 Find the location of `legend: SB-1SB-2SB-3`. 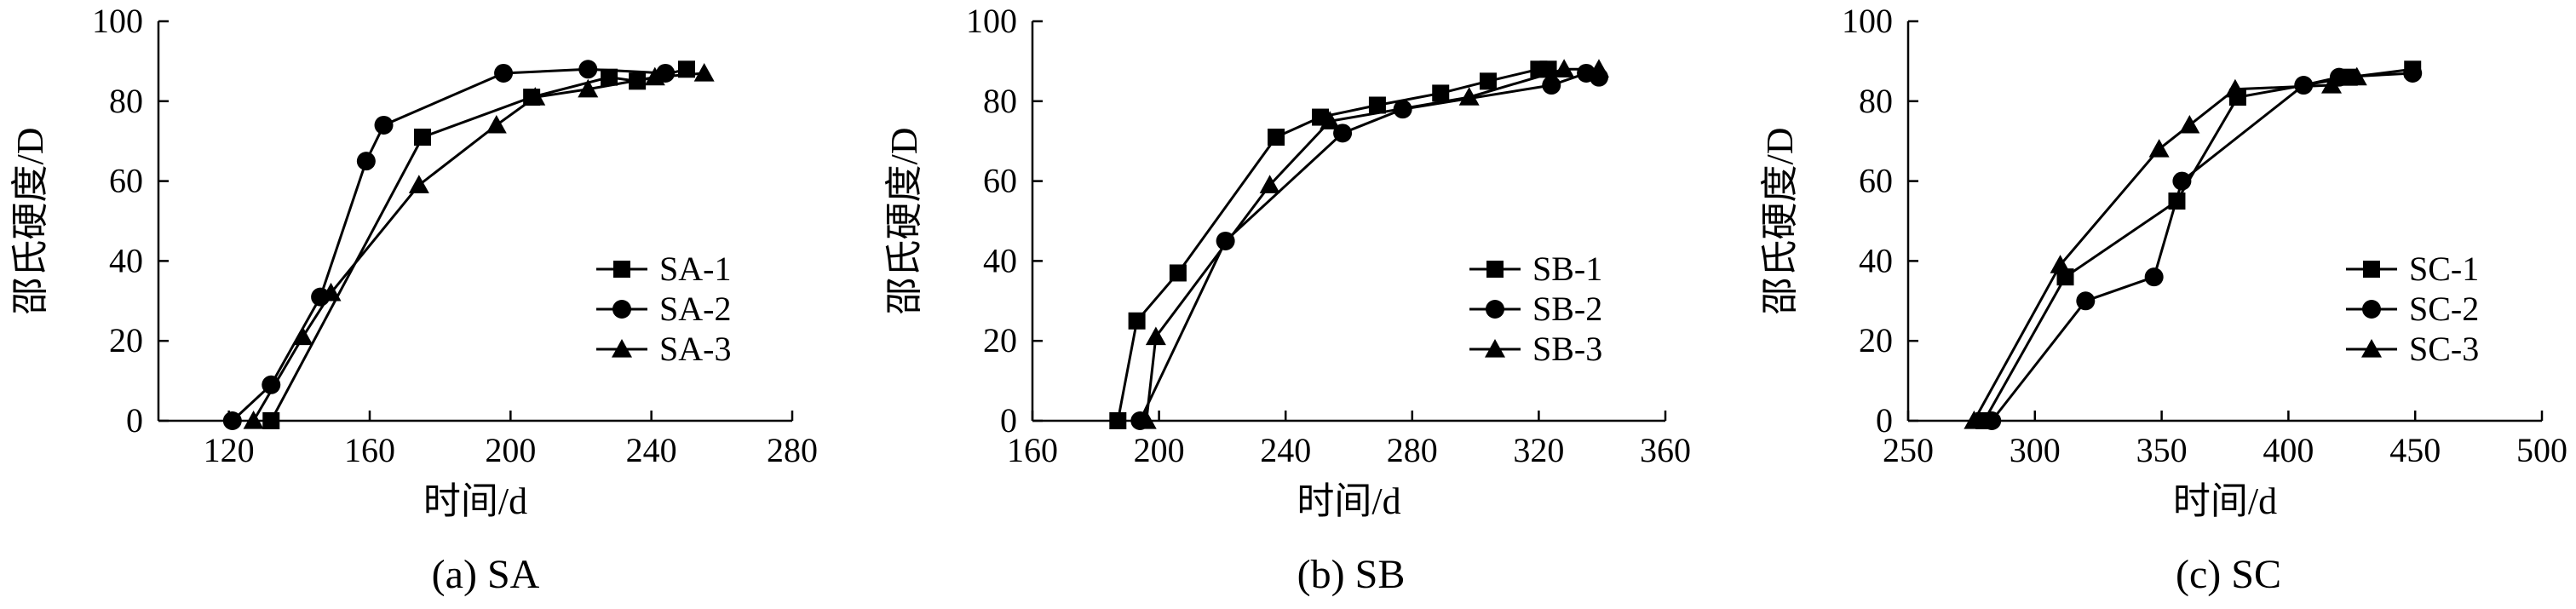

legend: SB-1SB-2SB-3 is located at coordinates (1536, 309).